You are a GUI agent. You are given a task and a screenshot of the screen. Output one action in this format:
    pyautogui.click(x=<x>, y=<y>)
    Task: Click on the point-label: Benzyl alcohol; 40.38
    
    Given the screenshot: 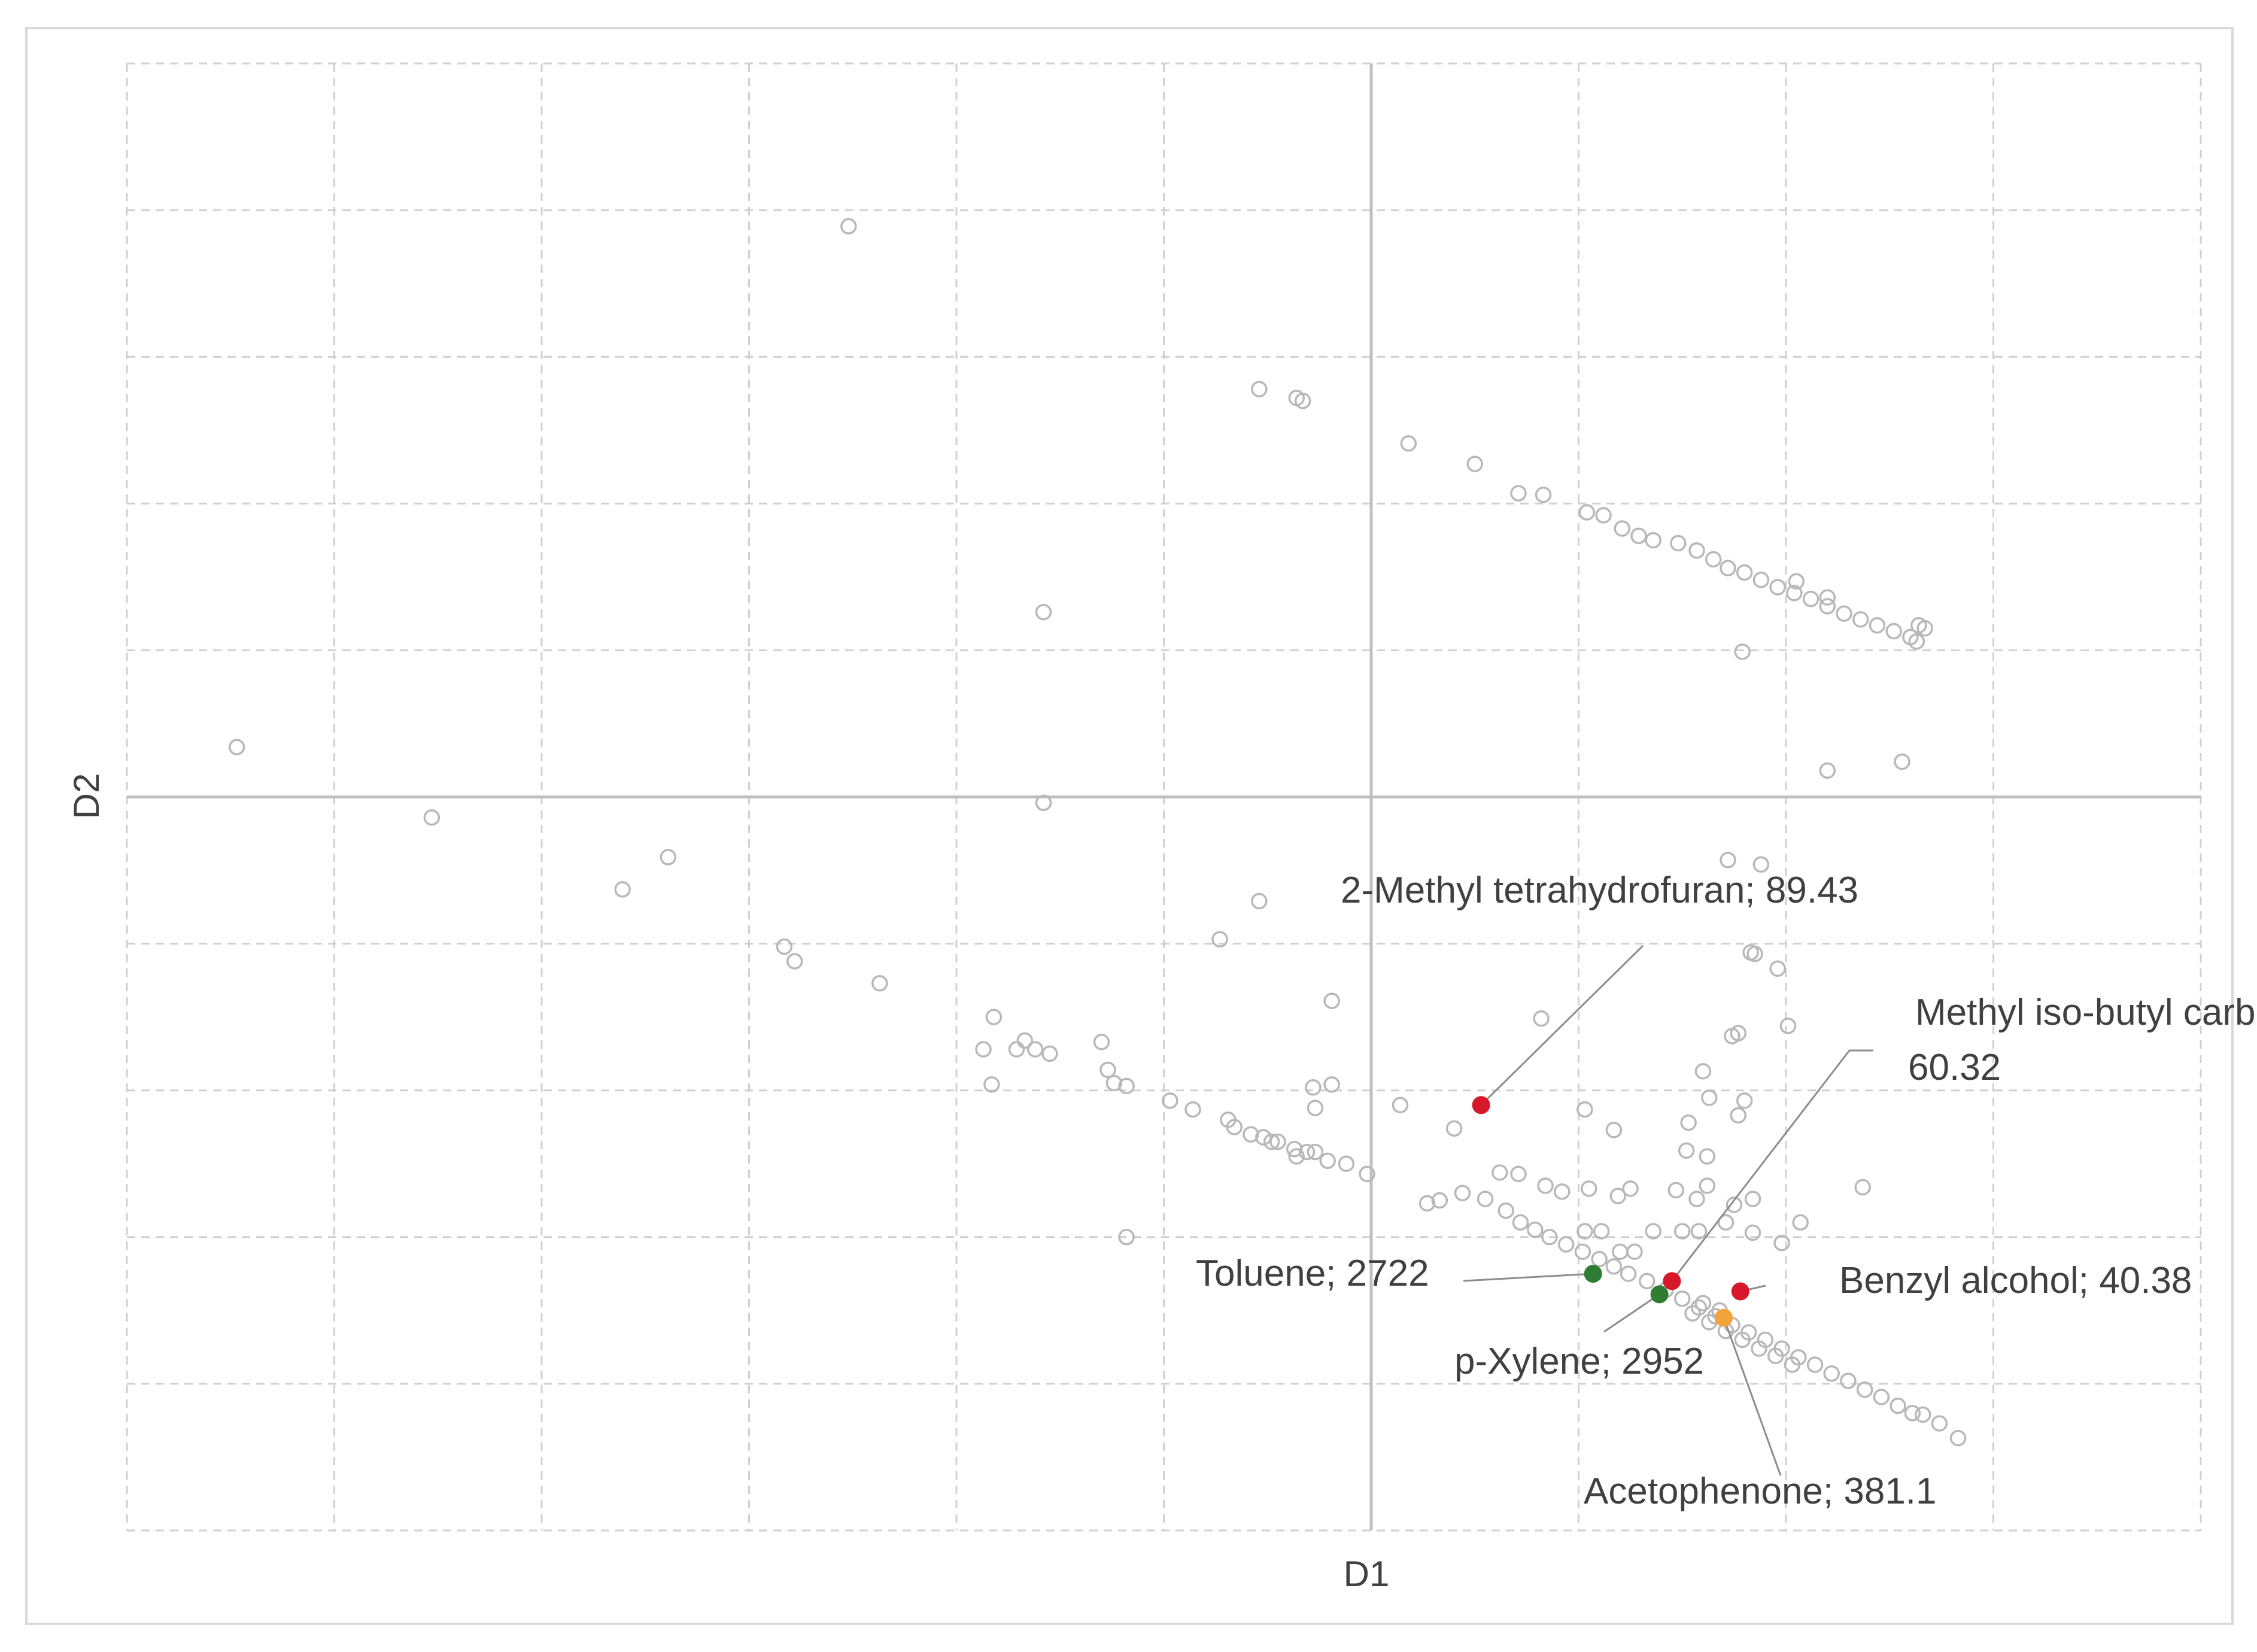 What is the action you would take?
    pyautogui.click(x=2015, y=1280)
    